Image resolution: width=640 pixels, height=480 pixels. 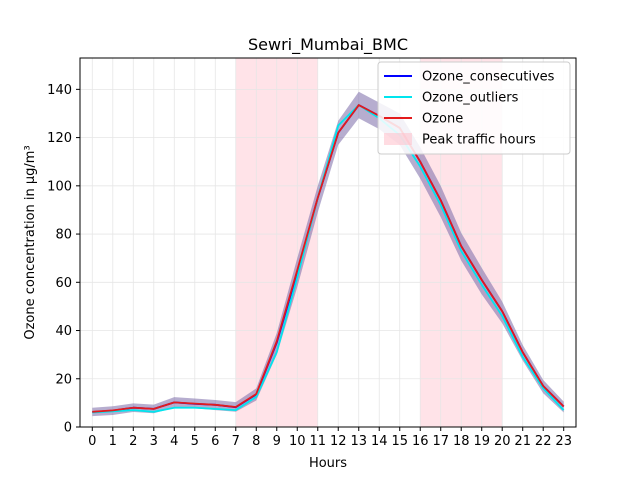 I want to click on x-ticks: 0 1 2 3 4 5 6 7 8 9 10 11 12 13 14 15 16 17 18 19 20 21 22 23, so click(x=330, y=438).